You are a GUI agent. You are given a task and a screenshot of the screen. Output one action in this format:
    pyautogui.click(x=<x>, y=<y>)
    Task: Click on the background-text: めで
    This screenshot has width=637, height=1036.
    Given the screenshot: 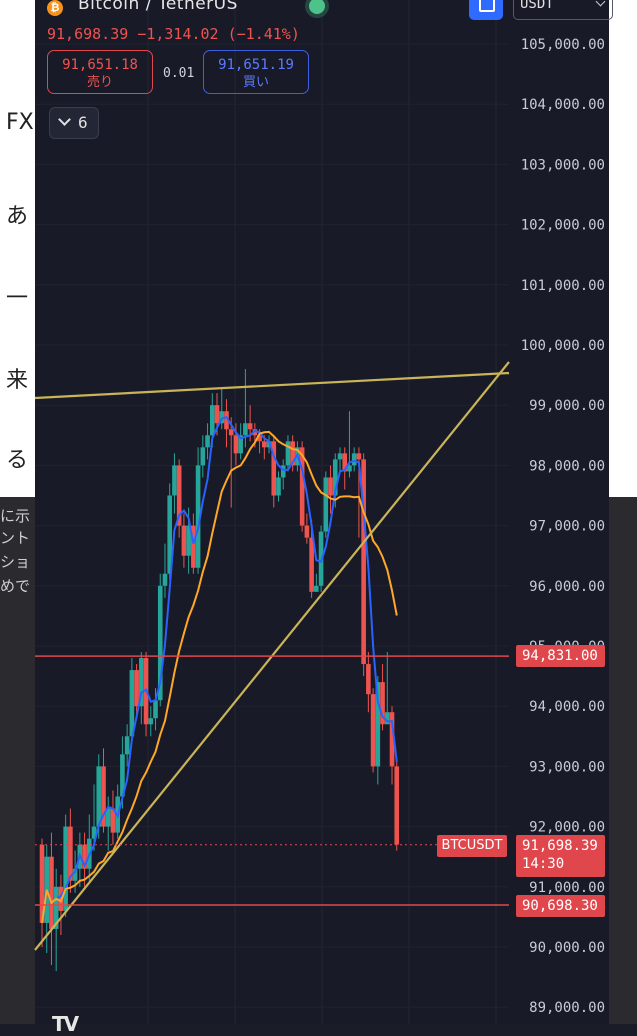 What is the action you would take?
    pyautogui.click(x=15, y=586)
    